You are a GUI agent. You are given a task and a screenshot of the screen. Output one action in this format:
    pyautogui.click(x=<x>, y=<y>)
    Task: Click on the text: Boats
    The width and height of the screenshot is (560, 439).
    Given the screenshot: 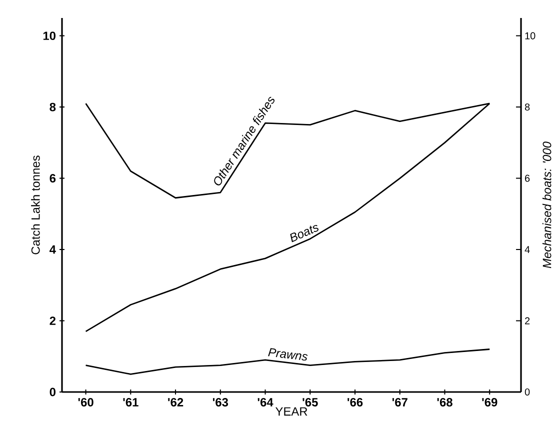 What is the action you would take?
    pyautogui.click(x=304, y=233)
    